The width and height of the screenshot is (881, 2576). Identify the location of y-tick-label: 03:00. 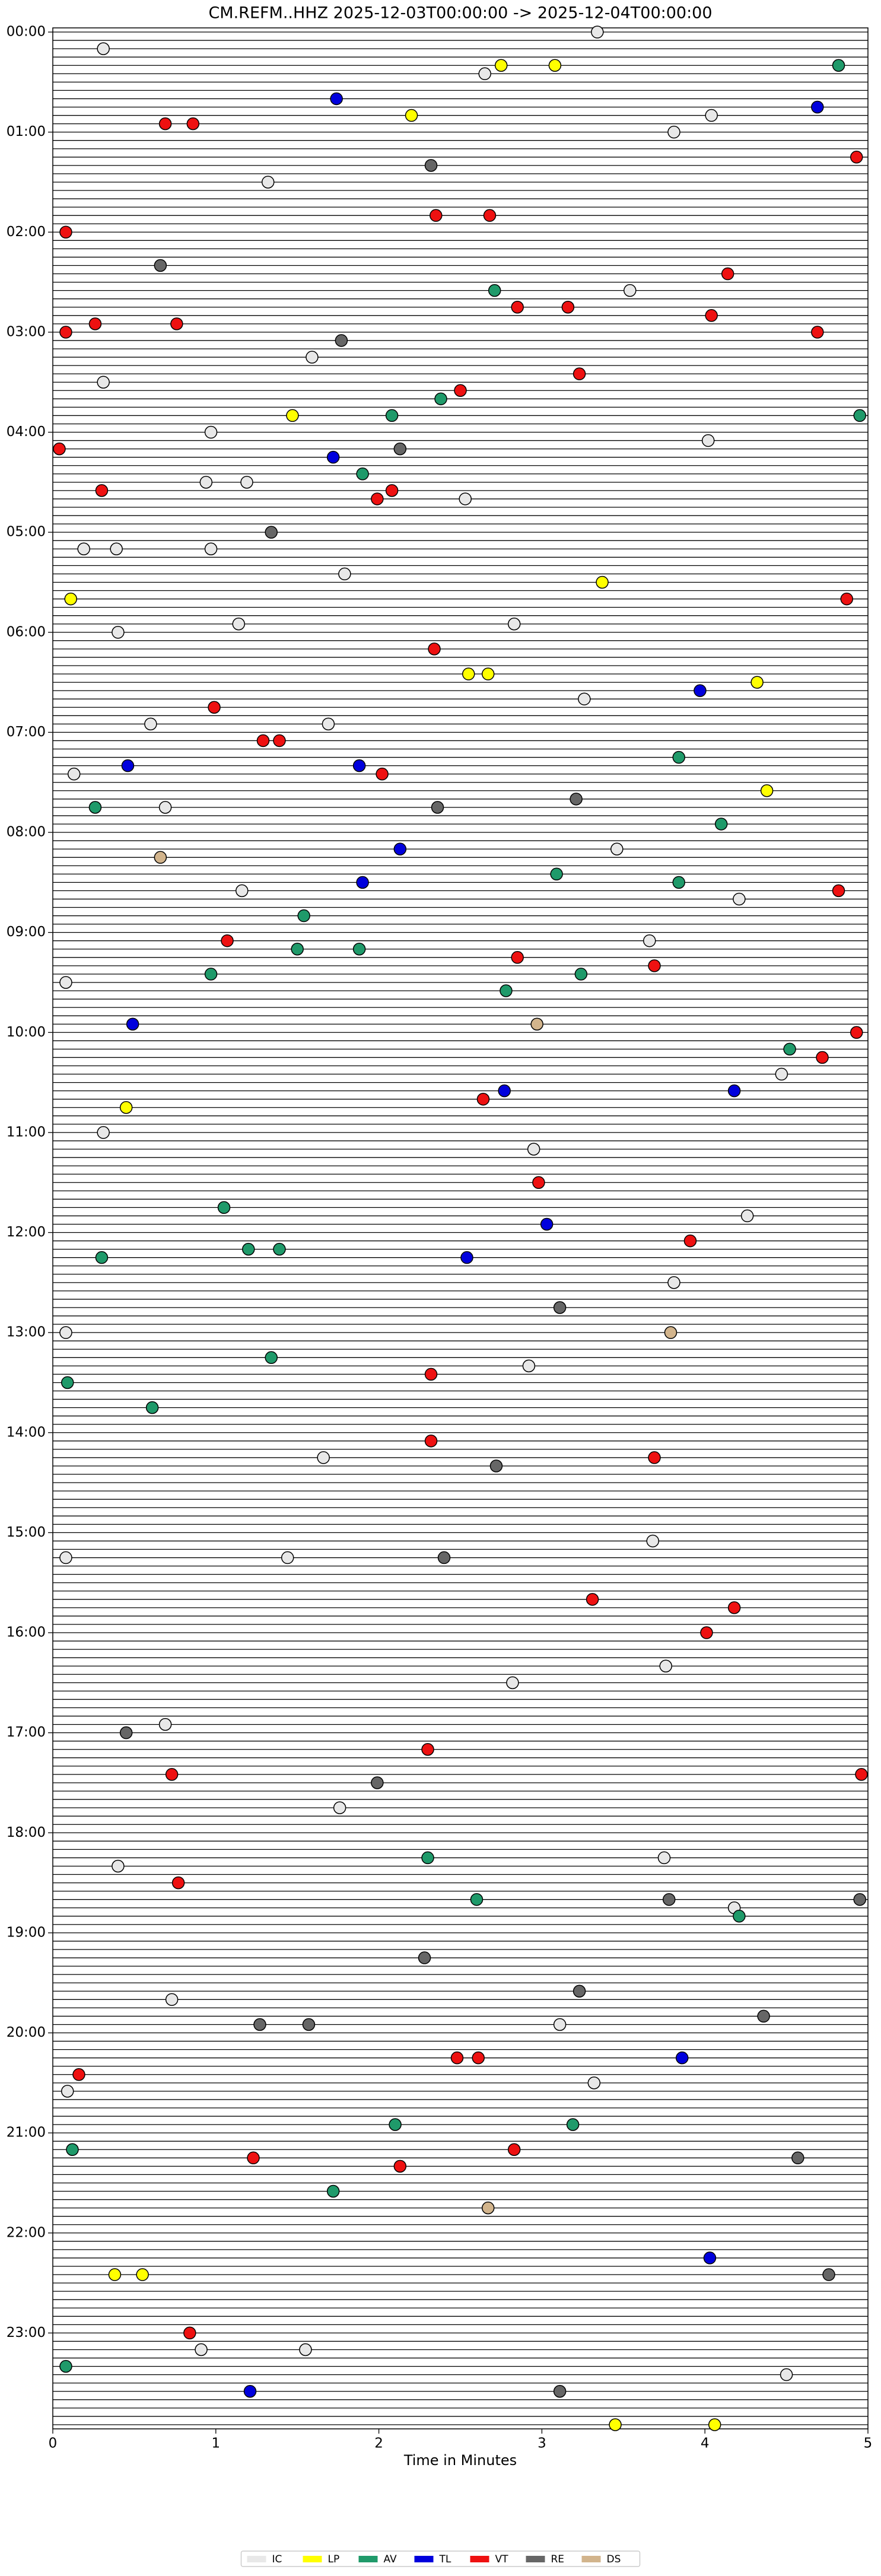
(27, 331).